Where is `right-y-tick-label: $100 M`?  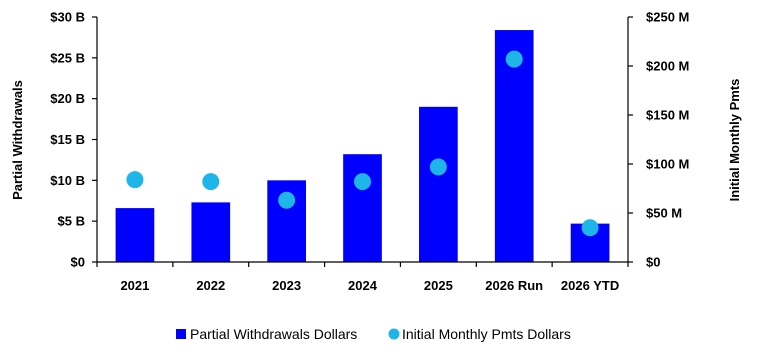 right-y-tick-label: $100 M is located at coordinates (667, 164).